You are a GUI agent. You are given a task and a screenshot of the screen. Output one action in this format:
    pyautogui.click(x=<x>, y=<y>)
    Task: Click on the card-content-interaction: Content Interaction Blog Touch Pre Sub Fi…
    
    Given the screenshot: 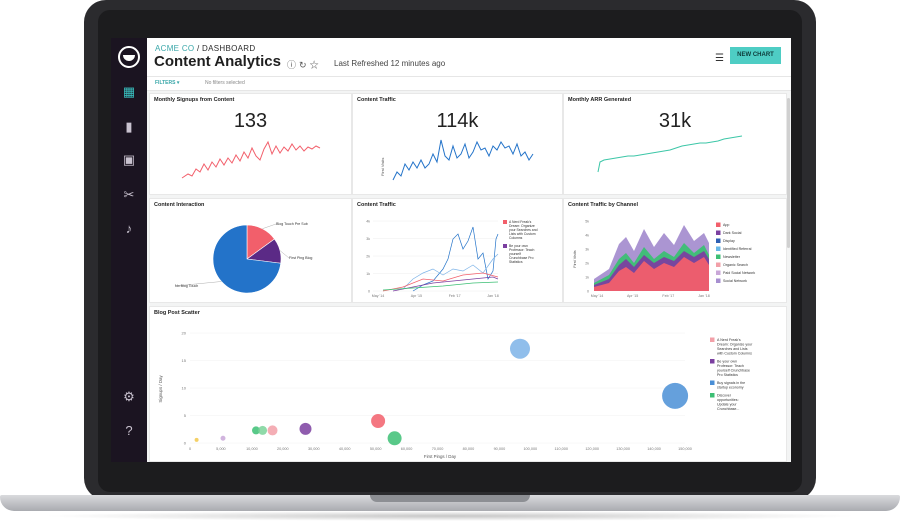 What is the action you would take?
    pyautogui.click(x=250, y=250)
    